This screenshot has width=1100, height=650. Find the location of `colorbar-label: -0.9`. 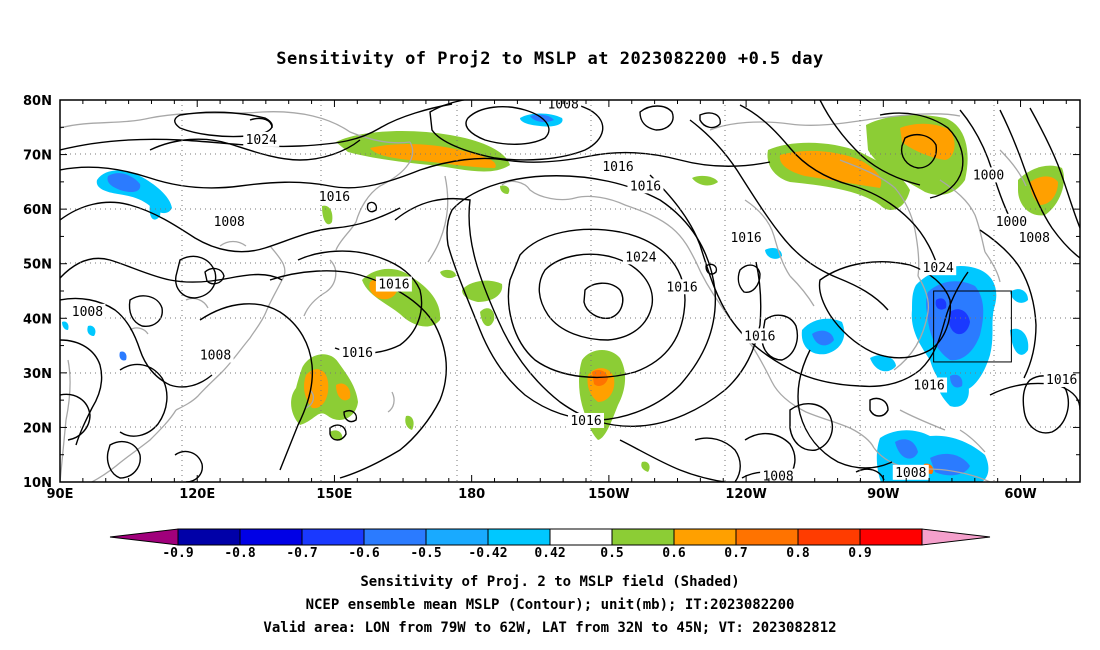

colorbar-label: -0.9 is located at coordinates (177, 553).